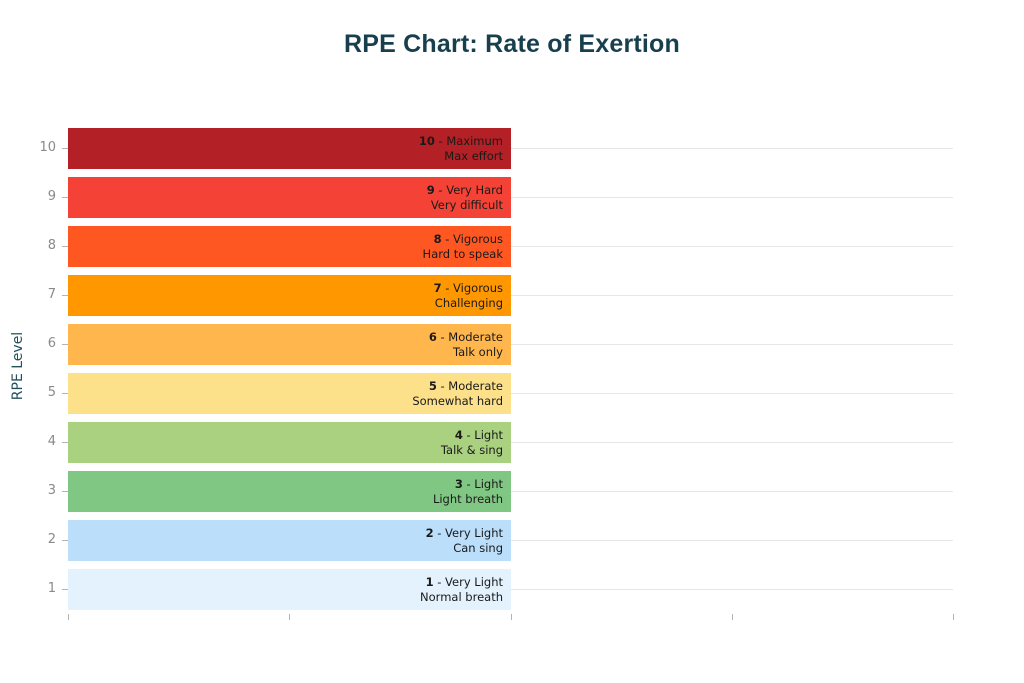 The image size is (1024, 683). What do you see at coordinates (432, 336) in the screenshot?
I see `bar-level-number: 6` at bounding box center [432, 336].